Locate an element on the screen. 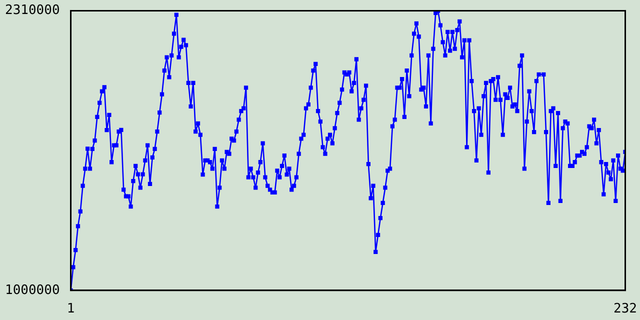  y-tick-label: 2310000 is located at coordinates (32, 10).